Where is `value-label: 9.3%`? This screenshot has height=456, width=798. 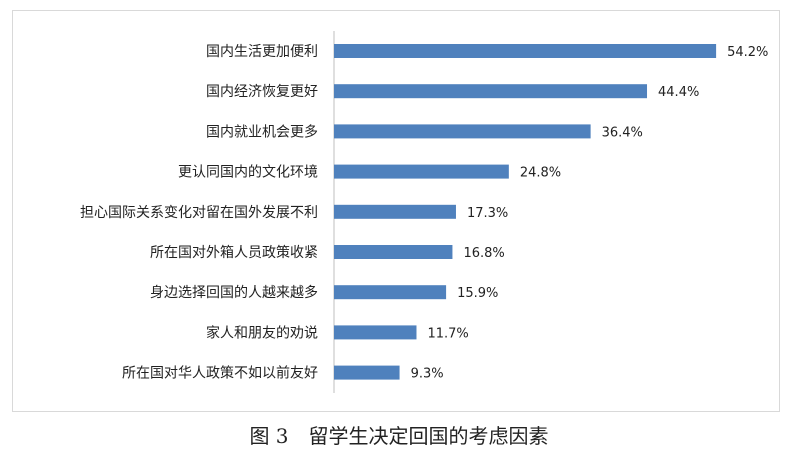
value-label: 9.3% is located at coordinates (427, 374).